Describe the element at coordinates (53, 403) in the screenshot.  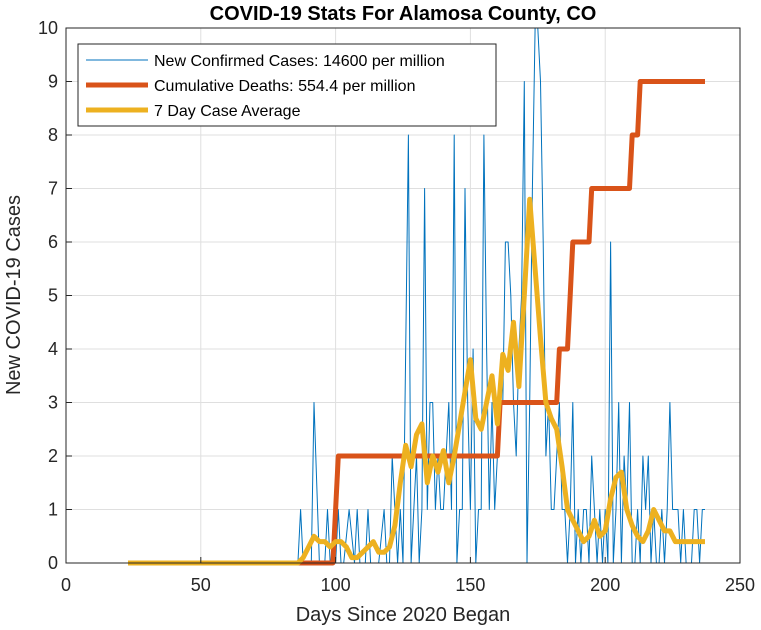
I see `y-tick-label: 3` at that location.